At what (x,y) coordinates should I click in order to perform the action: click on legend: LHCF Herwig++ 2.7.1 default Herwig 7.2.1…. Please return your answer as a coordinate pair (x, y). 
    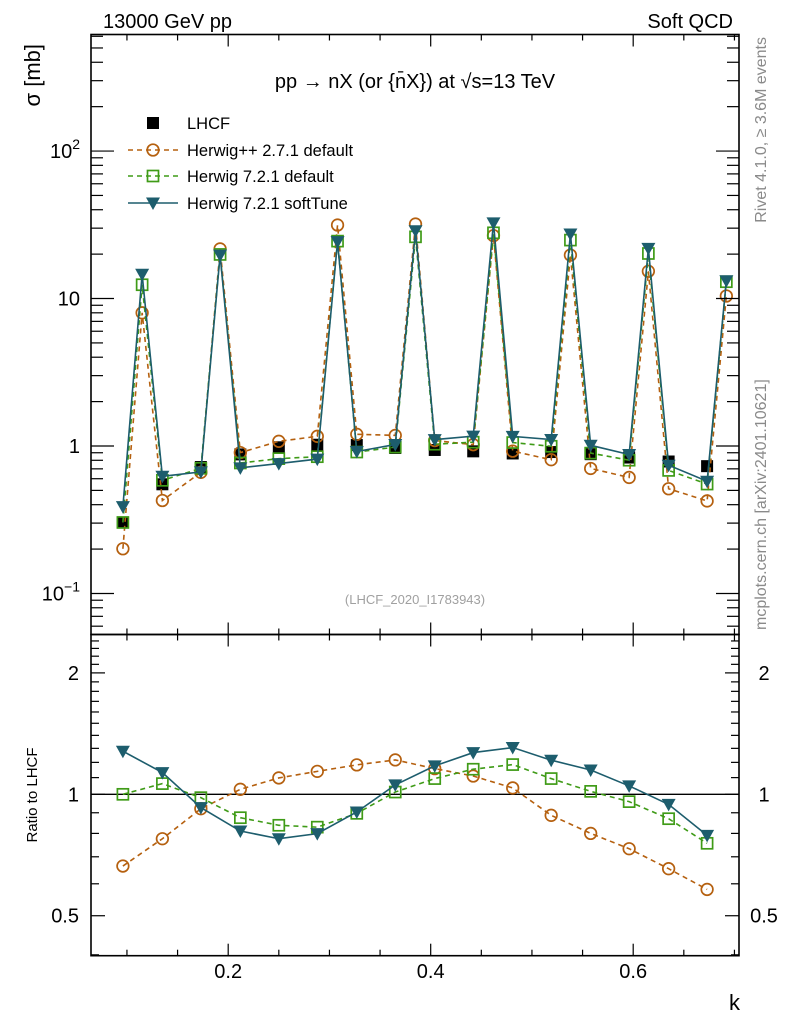
    Looking at the image, I should click on (240, 164).